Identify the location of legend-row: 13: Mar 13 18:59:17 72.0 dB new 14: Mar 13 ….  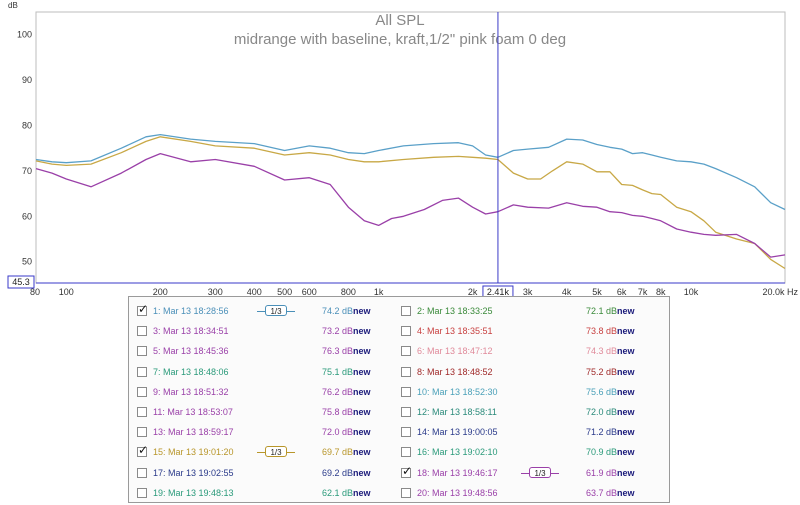
(399, 432).